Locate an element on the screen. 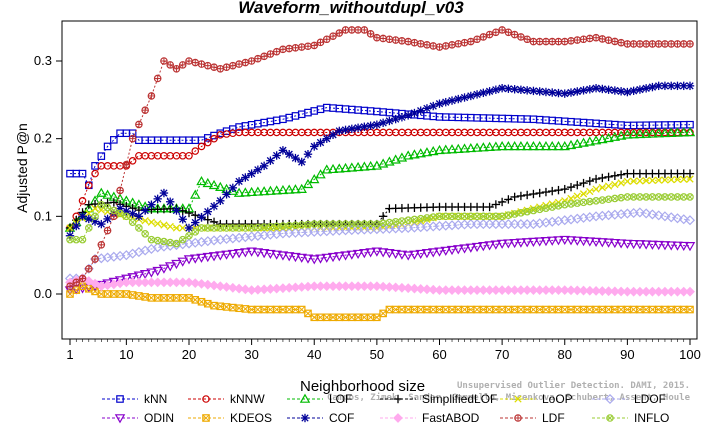  x-tick-label: 40 is located at coordinates (314, 354).